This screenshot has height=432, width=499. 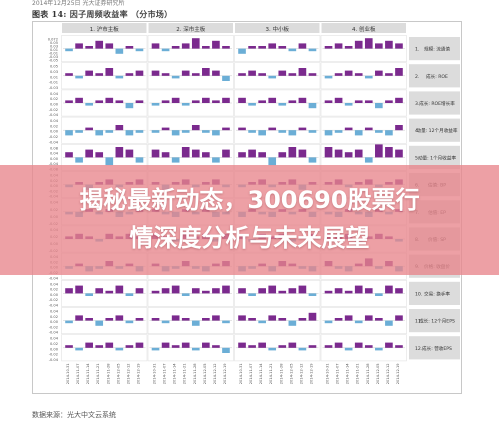 What do you see at coordinates (434, 103) in the screenshot?
I see `factor-label-box` at bounding box center [434, 103].